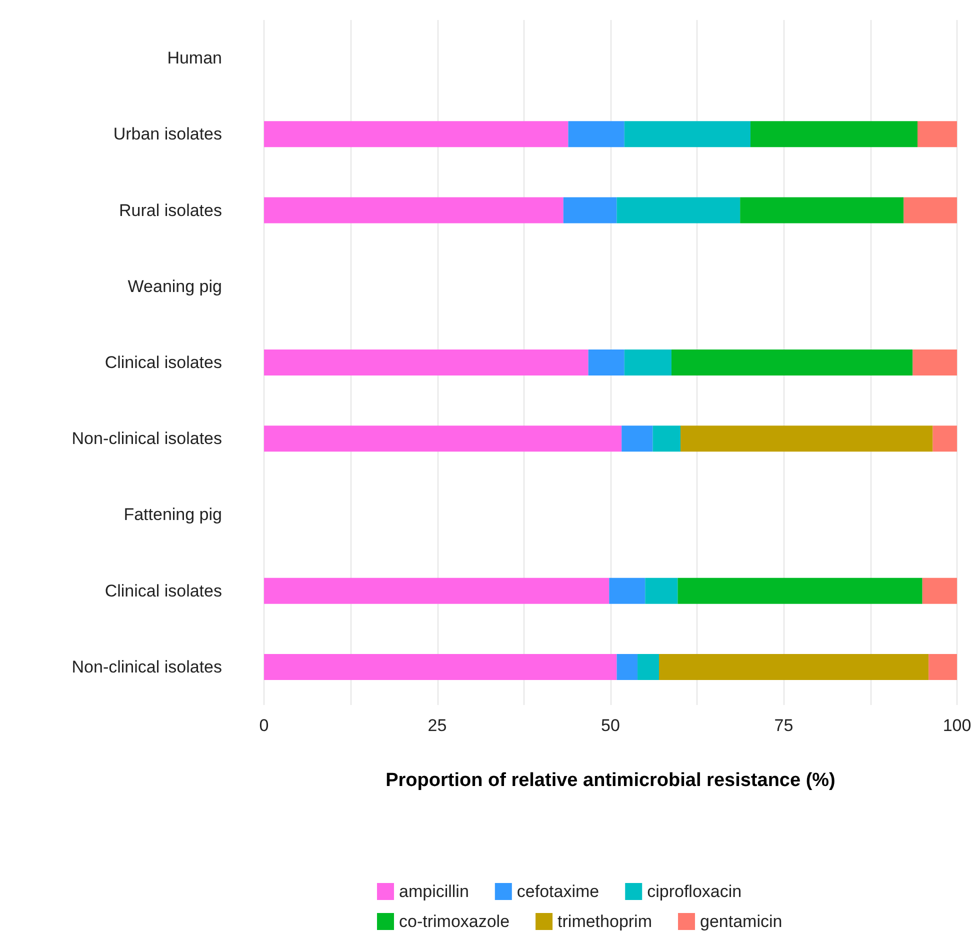 The width and height of the screenshot is (976, 943). Describe the element at coordinates (741, 921) in the screenshot. I see `legend-label: gentamicin` at that location.